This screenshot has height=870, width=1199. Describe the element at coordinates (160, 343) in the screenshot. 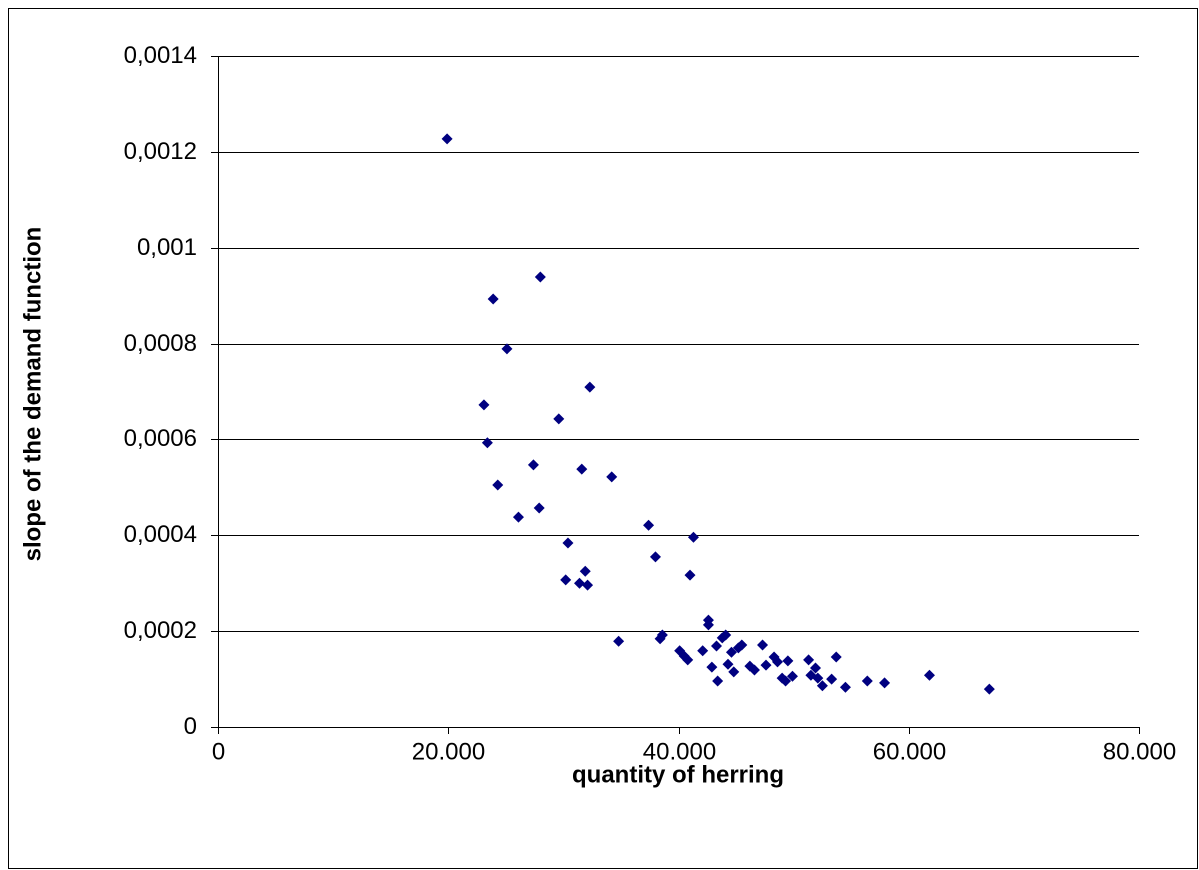

I see `y-tick-label: 0,0008` at that location.